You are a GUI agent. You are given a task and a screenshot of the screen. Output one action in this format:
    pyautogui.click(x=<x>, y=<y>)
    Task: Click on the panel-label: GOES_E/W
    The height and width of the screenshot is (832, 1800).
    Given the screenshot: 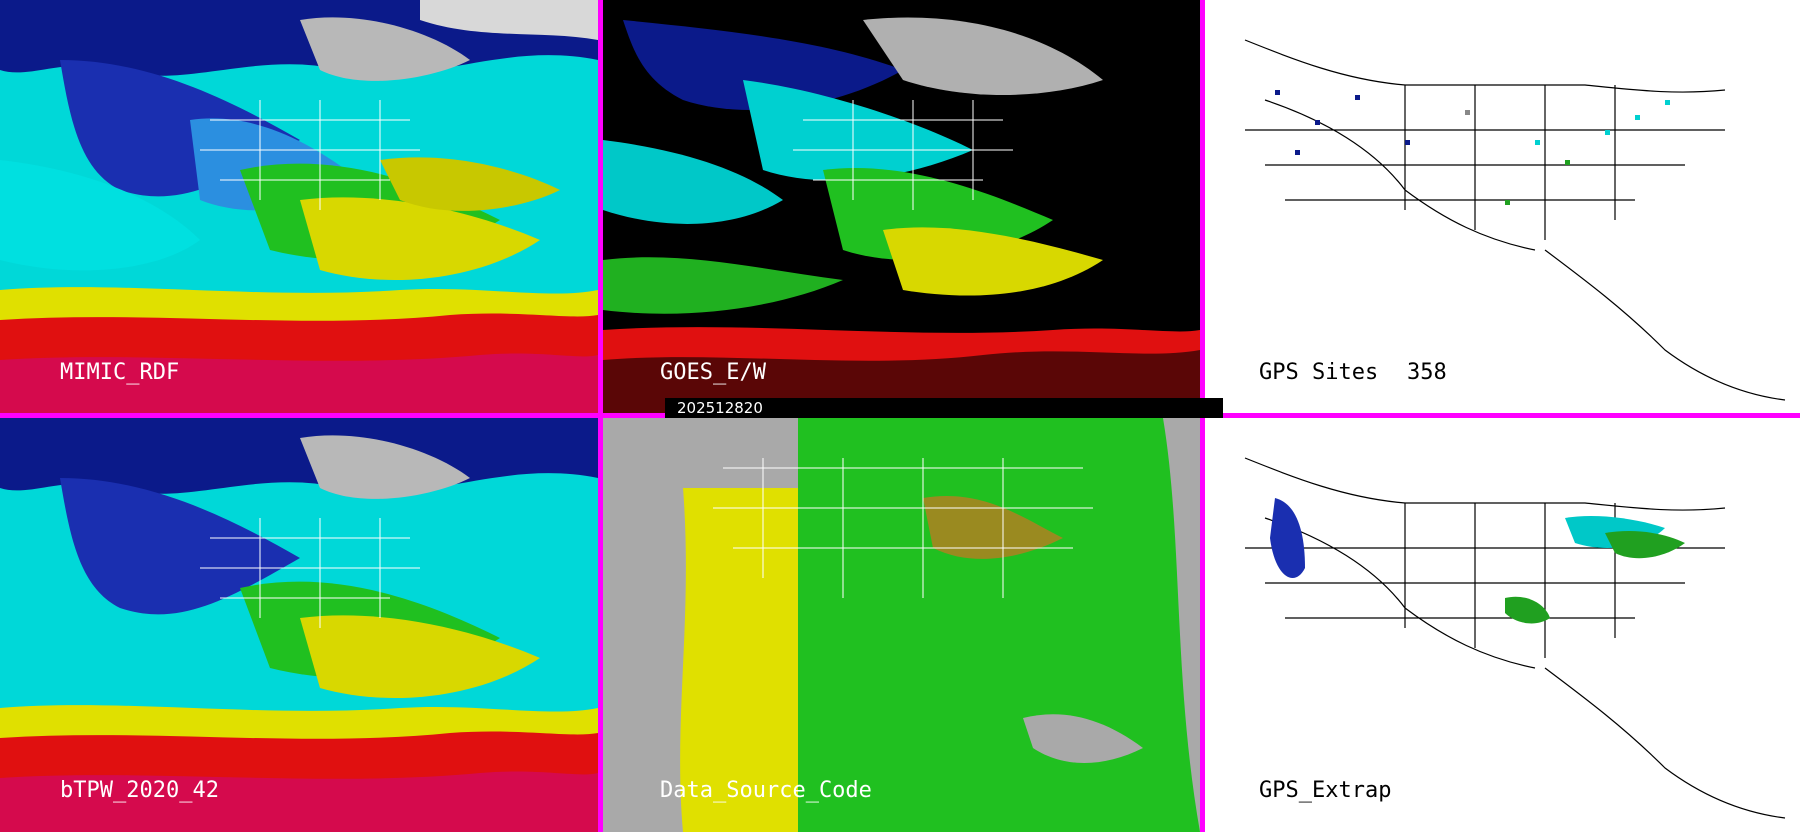 What is the action you would take?
    pyautogui.click(x=713, y=372)
    